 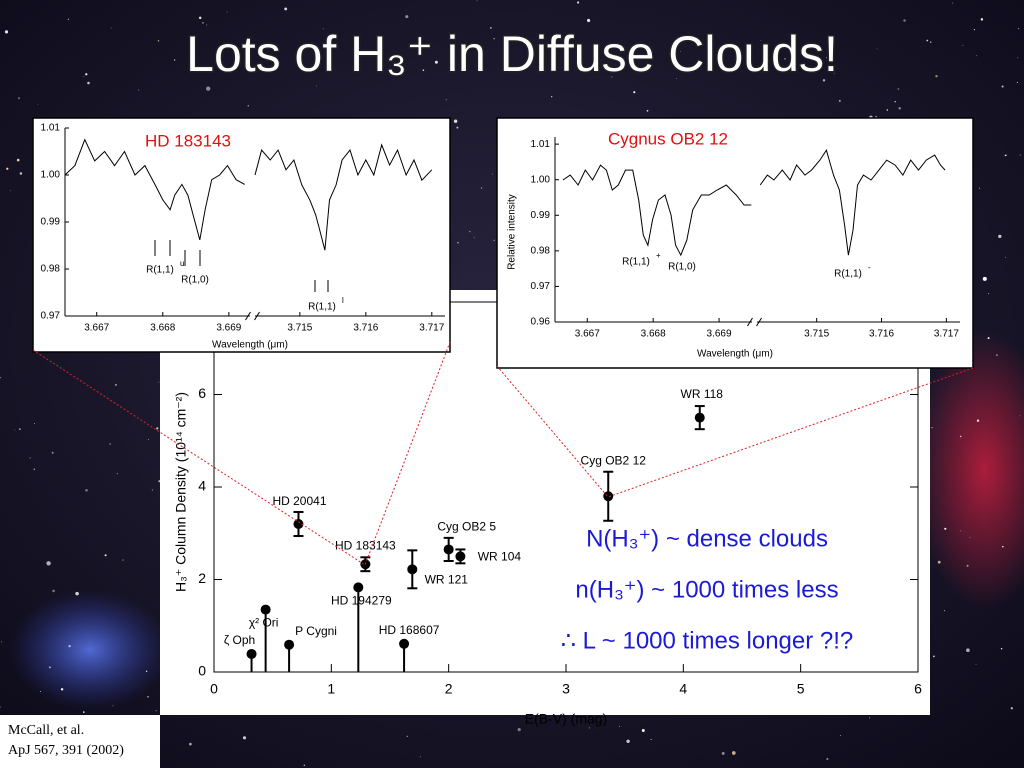 What do you see at coordinates (869, 267) in the screenshot?
I see `line-label-sup: -` at bounding box center [869, 267].